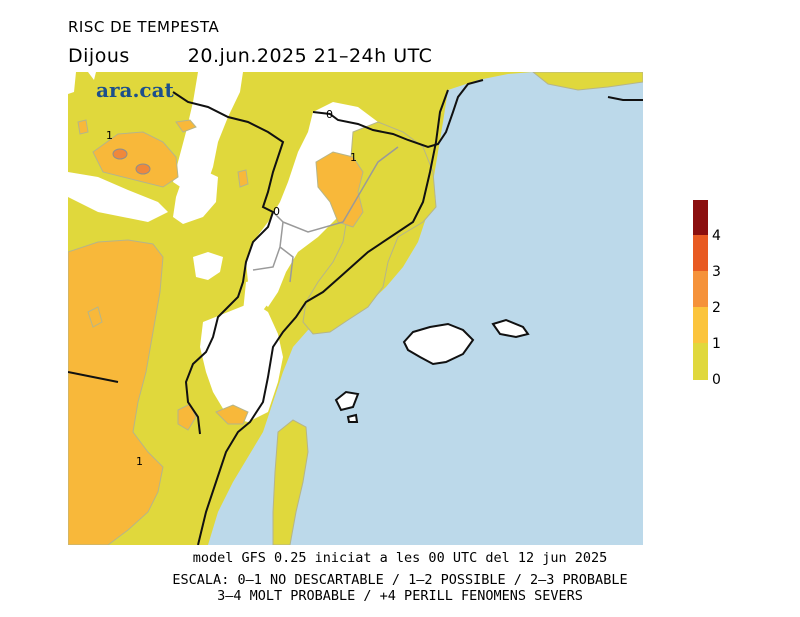 The width and height of the screenshot is (800, 617). Describe the element at coordinates (144, 27) in the screenshot. I see `chart-title: RISC DE TEMPESTA` at that location.